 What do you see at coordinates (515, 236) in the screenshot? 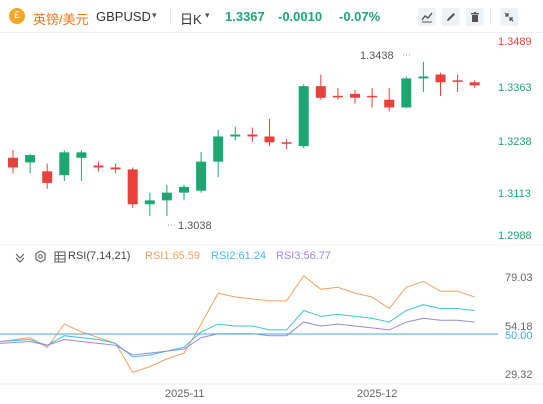
I see `price-axis-tick: 1.2988` at bounding box center [515, 236].